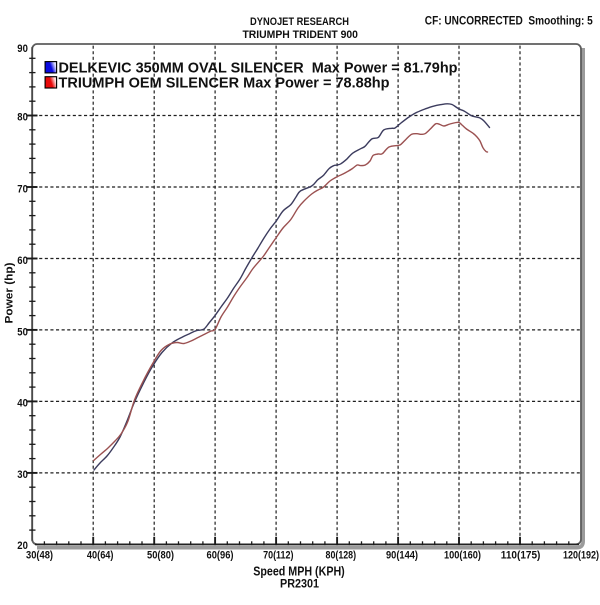  What do you see at coordinates (402, 555) in the screenshot?
I see `svg-text: 90(144)` at bounding box center [402, 555].